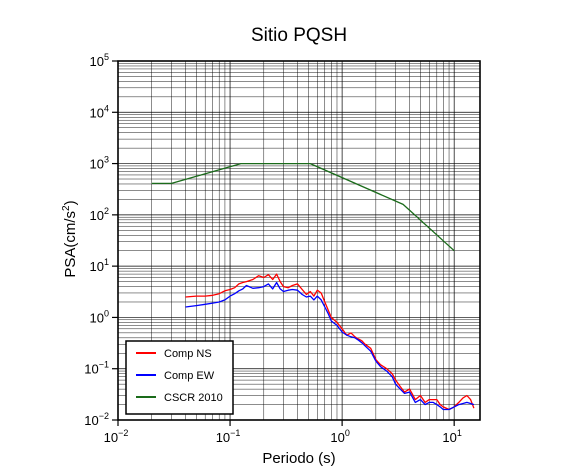 The width and height of the screenshot is (586, 475). What do you see at coordinates (283, 436) in the screenshot?
I see `x-tick-labels: 10⁻² 10⁻¹ 10⁰ 10¹` at bounding box center [283, 436].